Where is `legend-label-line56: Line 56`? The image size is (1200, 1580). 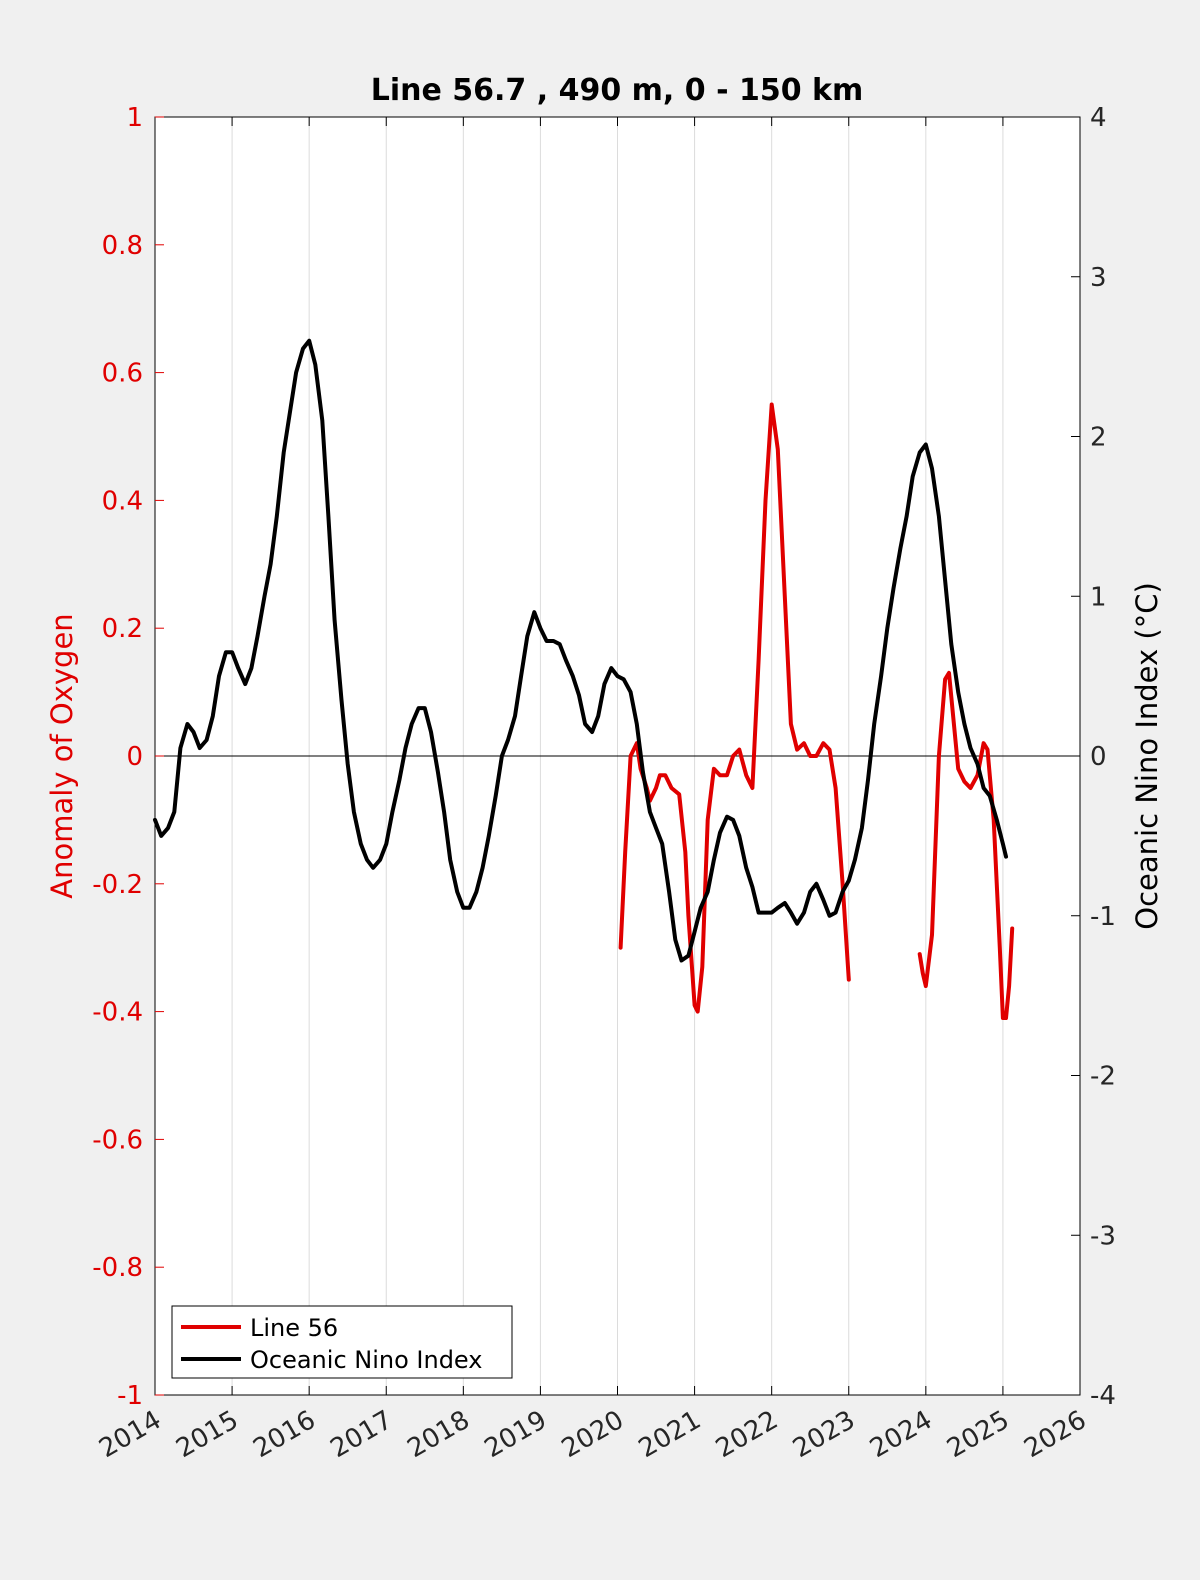 legend-label-line56: Line 56 is located at coordinates (294, 1328).